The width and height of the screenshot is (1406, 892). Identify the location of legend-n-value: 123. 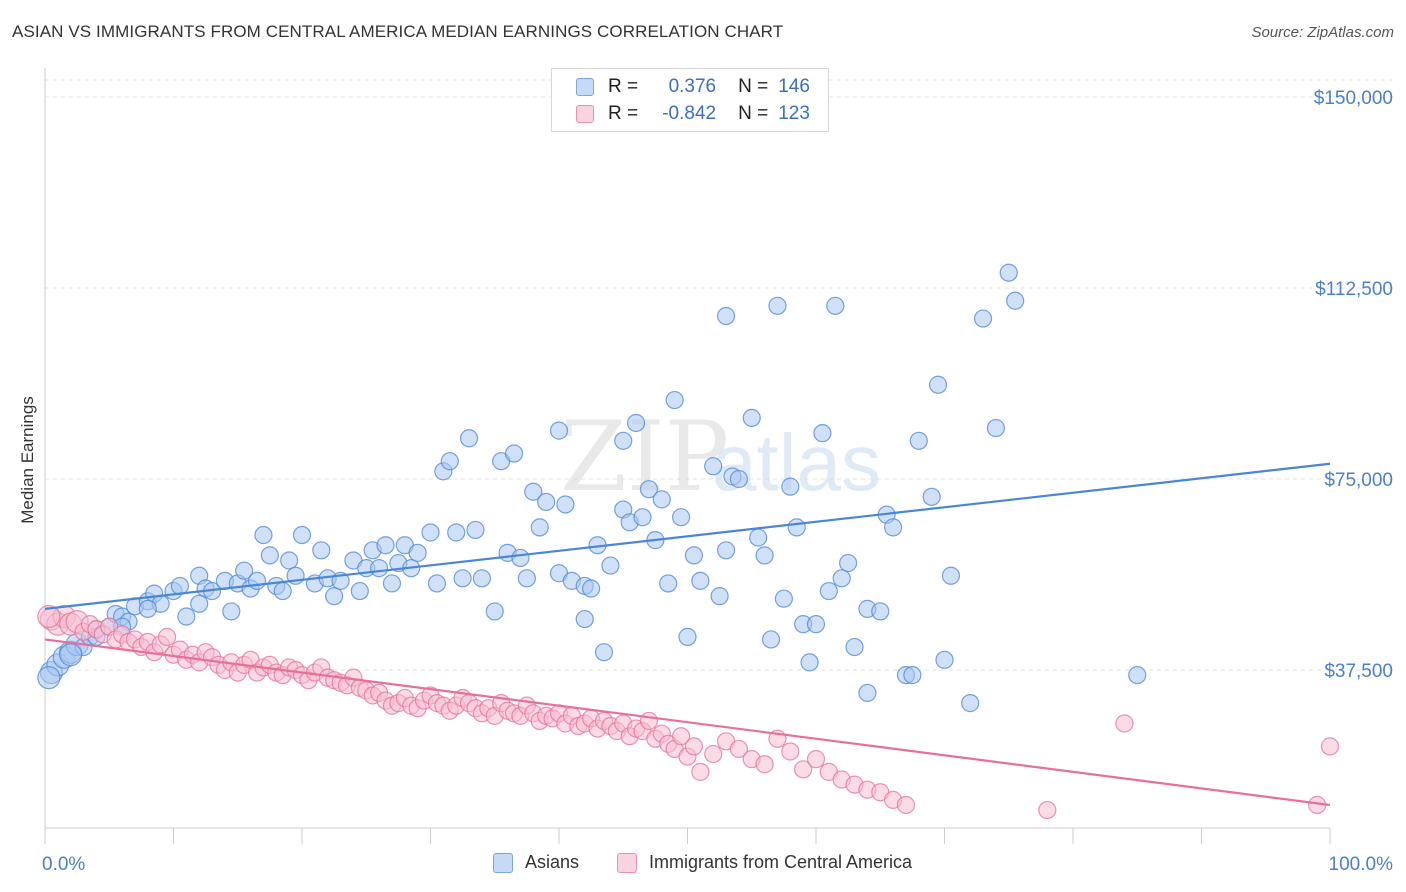
(794, 113).